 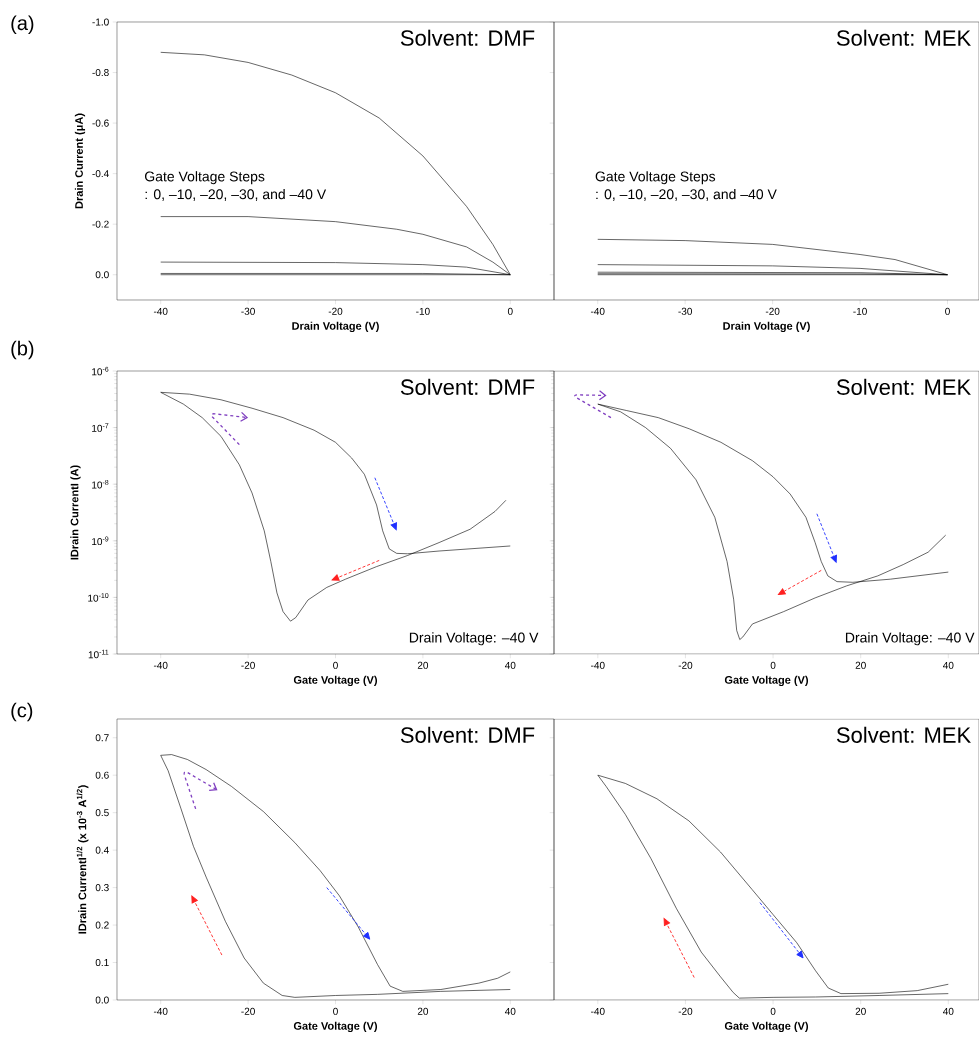 What do you see at coordinates (100, 484) in the screenshot?
I see `y-tick-label: 10$^{-8}$` at bounding box center [100, 484].